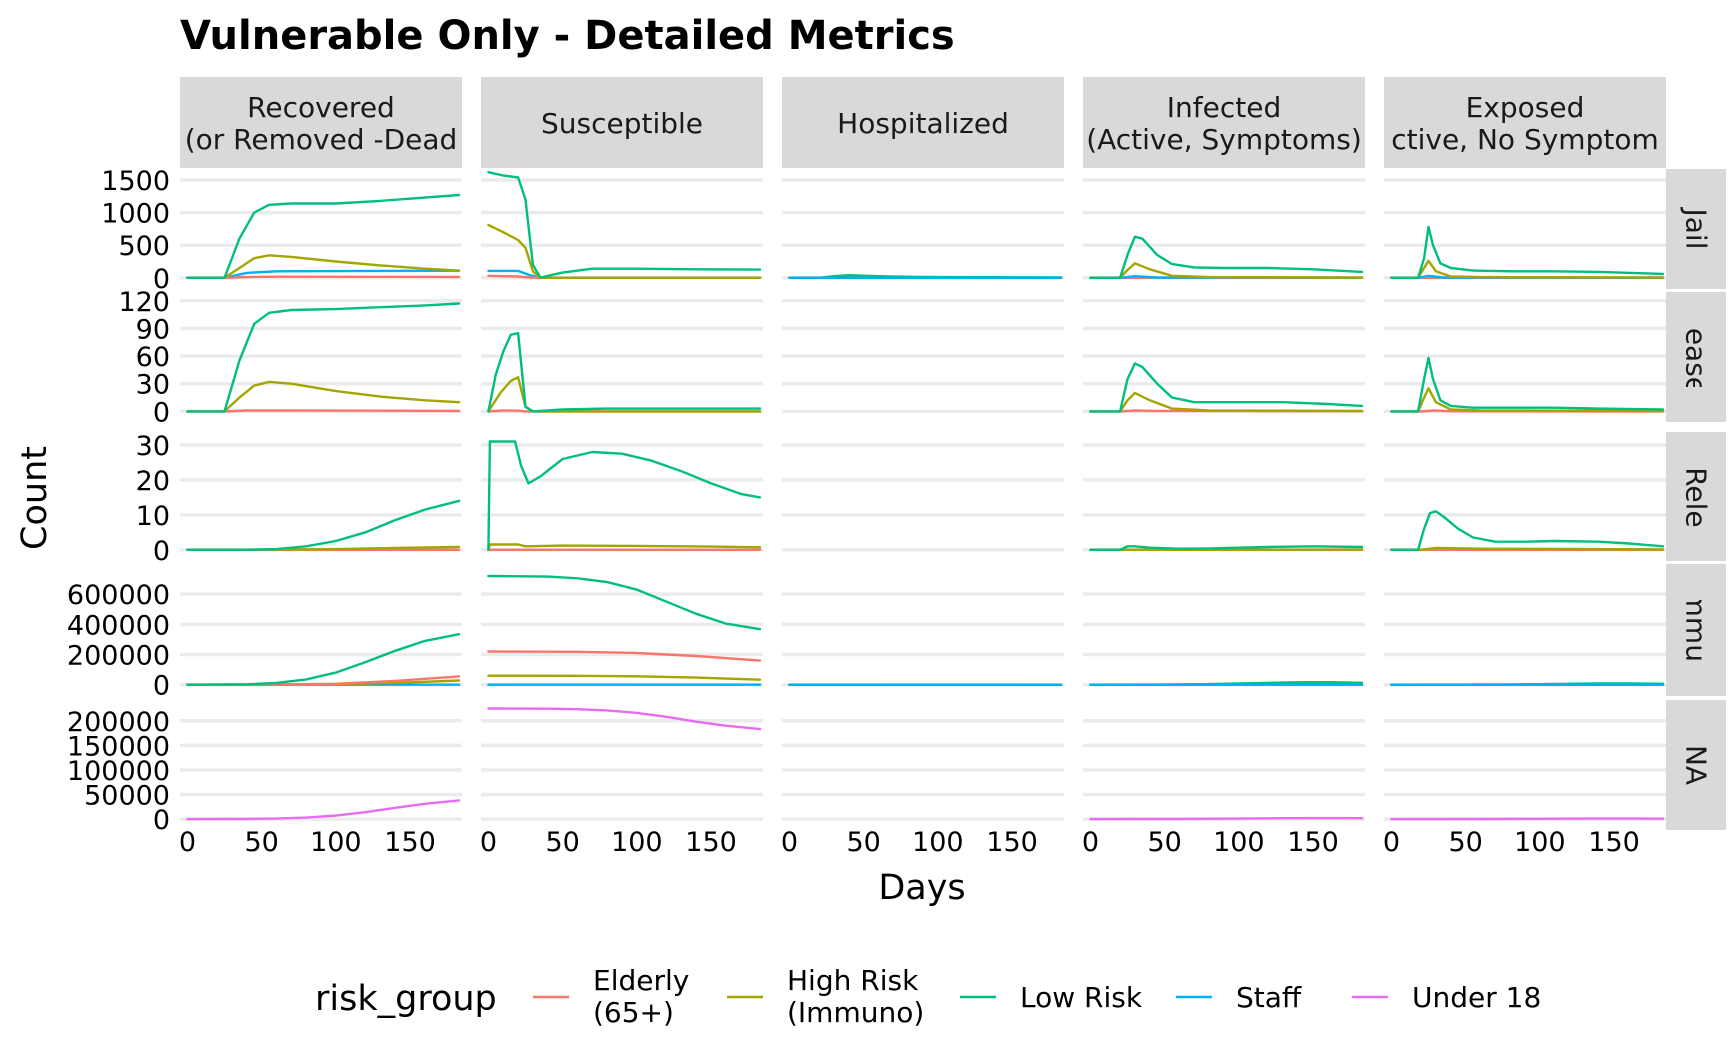  I want to click on y-tick-label: 1000, so click(135, 214).